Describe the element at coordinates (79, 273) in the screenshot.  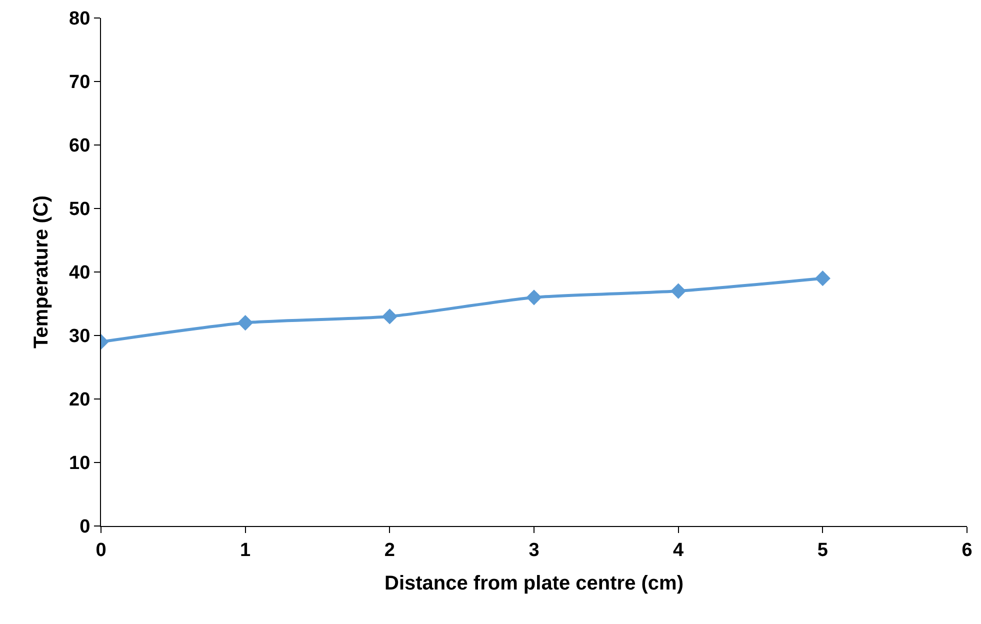
I see `y-tick-label: 40` at that location.